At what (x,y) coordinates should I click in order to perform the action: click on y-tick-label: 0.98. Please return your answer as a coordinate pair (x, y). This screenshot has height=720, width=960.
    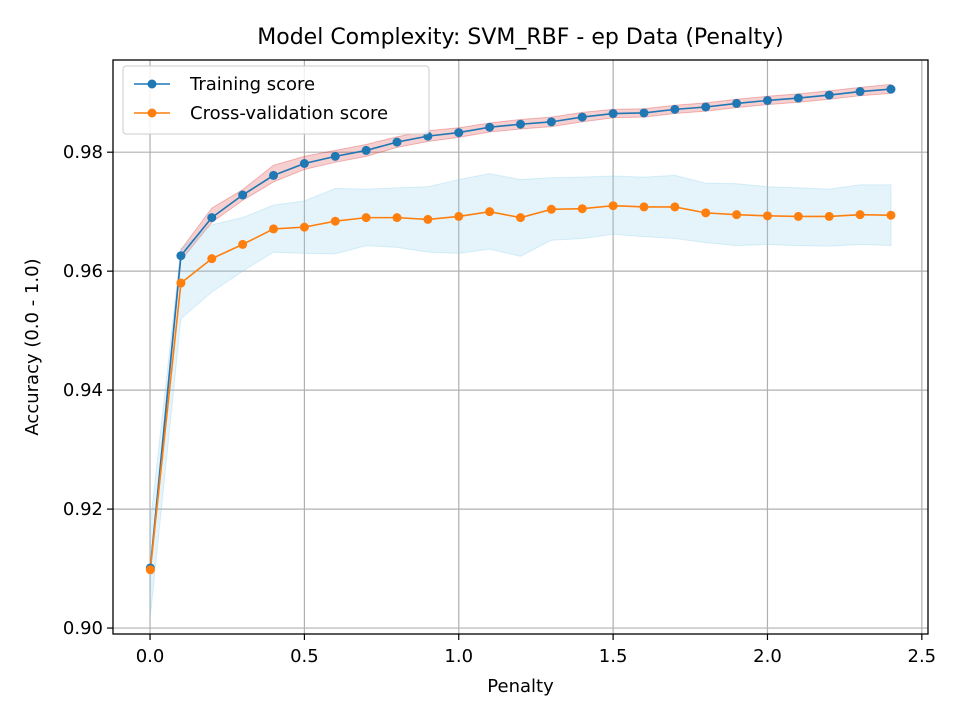
    Looking at the image, I should click on (83, 152).